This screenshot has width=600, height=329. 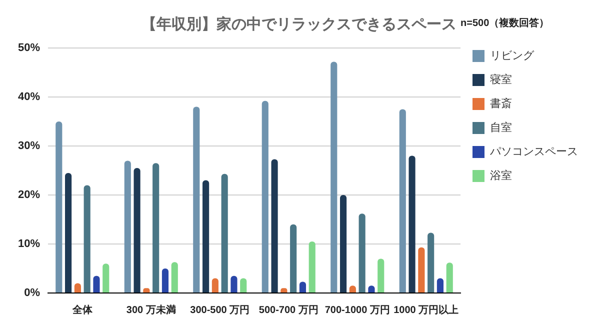 I want to click on y-tick-label: 50%, so click(x=29, y=48).